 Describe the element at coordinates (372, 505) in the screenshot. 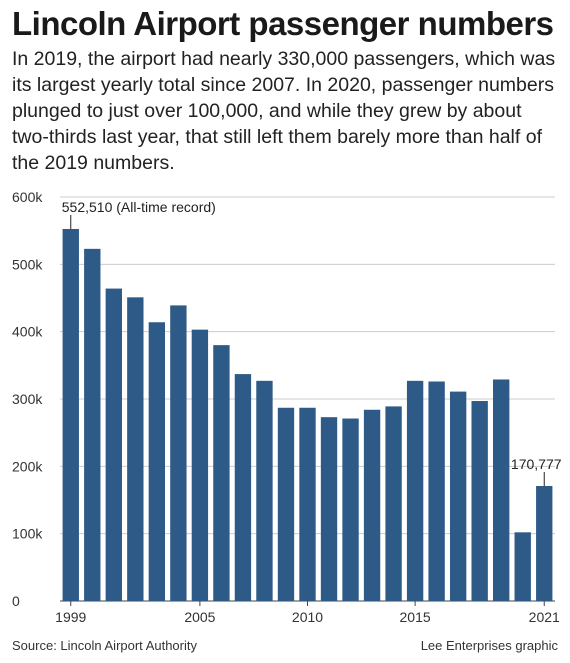

I see `bar-2013` at that location.